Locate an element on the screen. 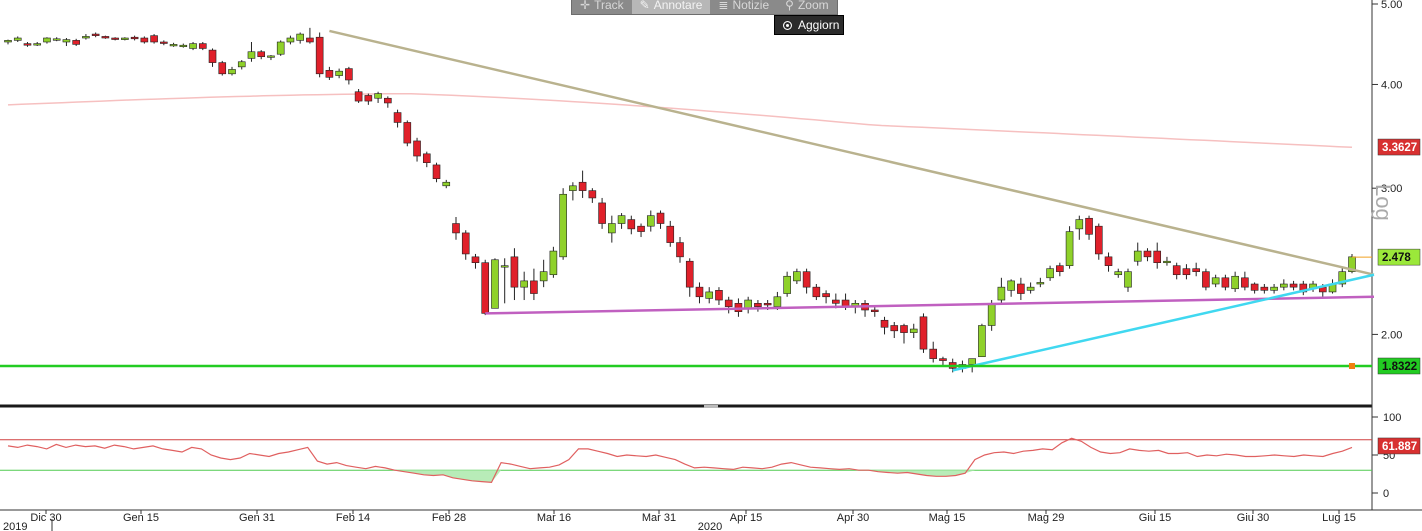 The height and width of the screenshot is (531, 1422). ma-value-badge: 3.3627 is located at coordinates (1399, 148).